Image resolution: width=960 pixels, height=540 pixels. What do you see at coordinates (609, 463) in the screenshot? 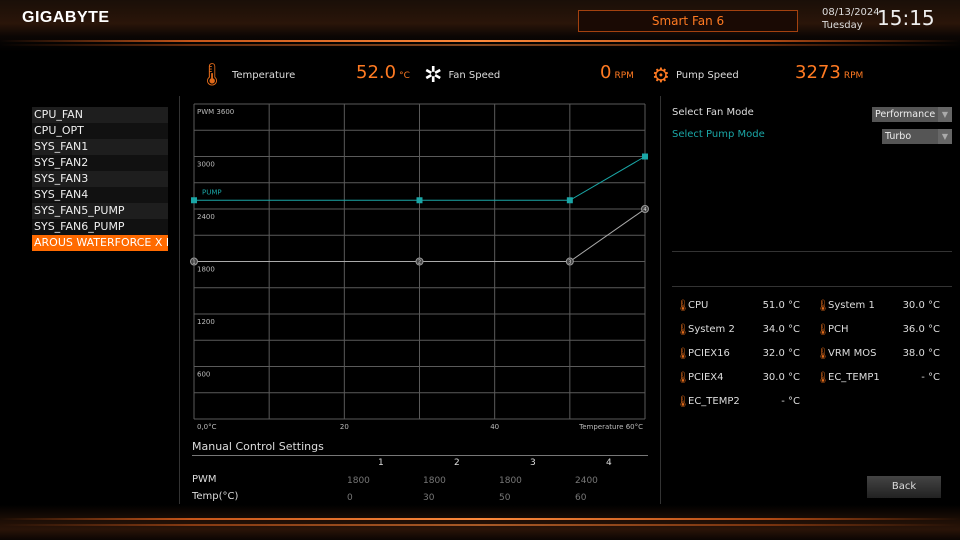
I see `column-header: 4` at bounding box center [609, 463].